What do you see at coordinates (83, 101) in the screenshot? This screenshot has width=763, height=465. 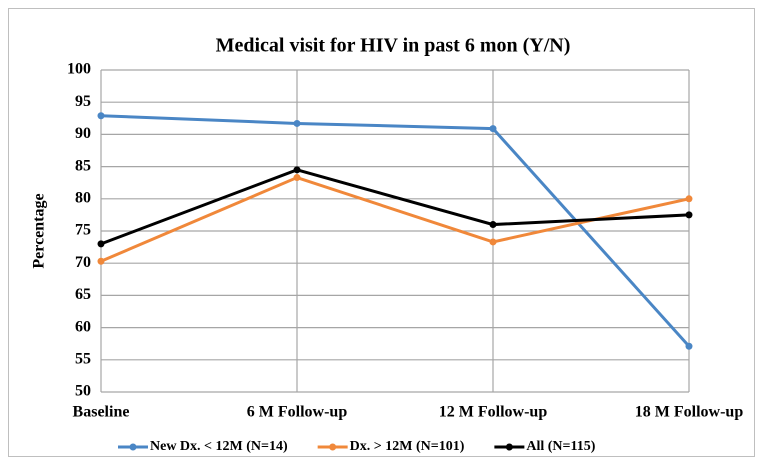 I see `y-tick-label: 95` at bounding box center [83, 101].